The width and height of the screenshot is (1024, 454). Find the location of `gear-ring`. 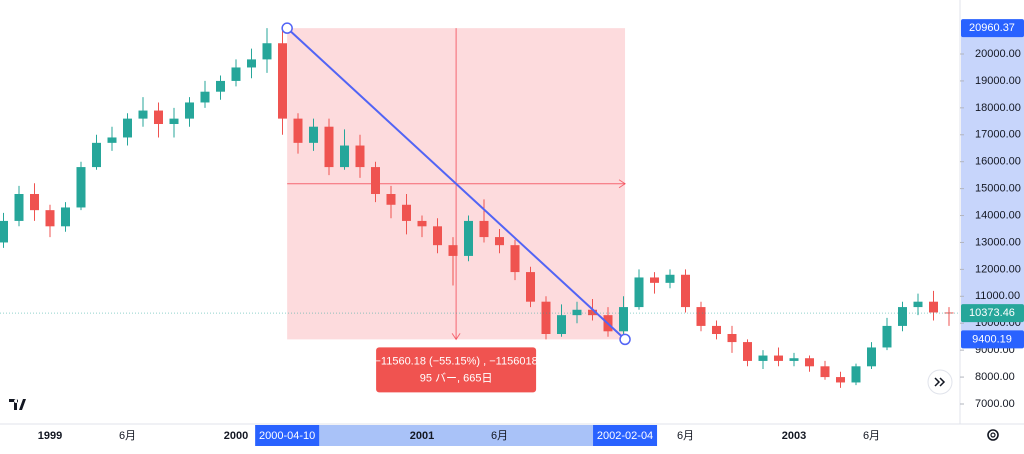

gear-ring is located at coordinates (993, 435).